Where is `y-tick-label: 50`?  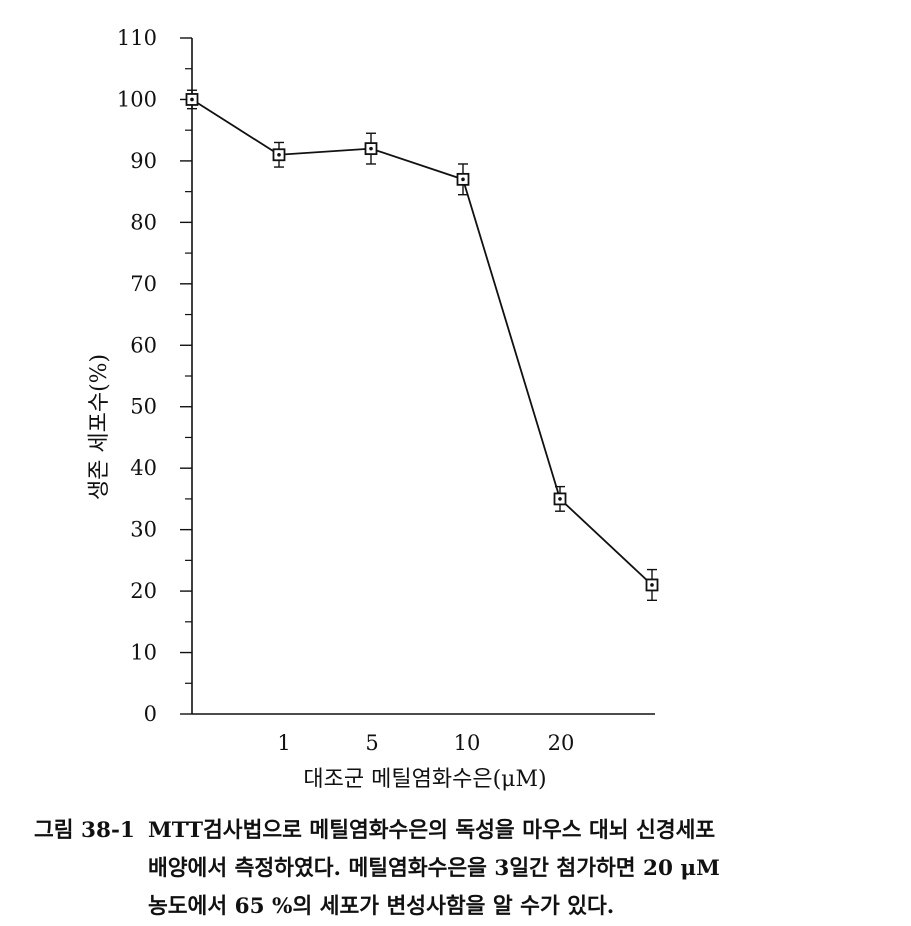
y-tick-label: 50 is located at coordinates (143, 407).